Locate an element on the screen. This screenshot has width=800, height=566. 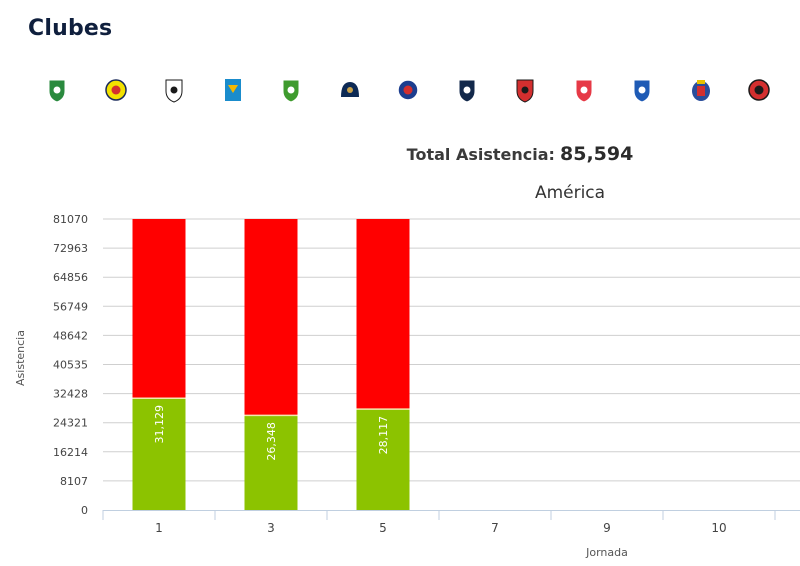
cruz-azul-crest-icon is located at coordinates (408, 90).